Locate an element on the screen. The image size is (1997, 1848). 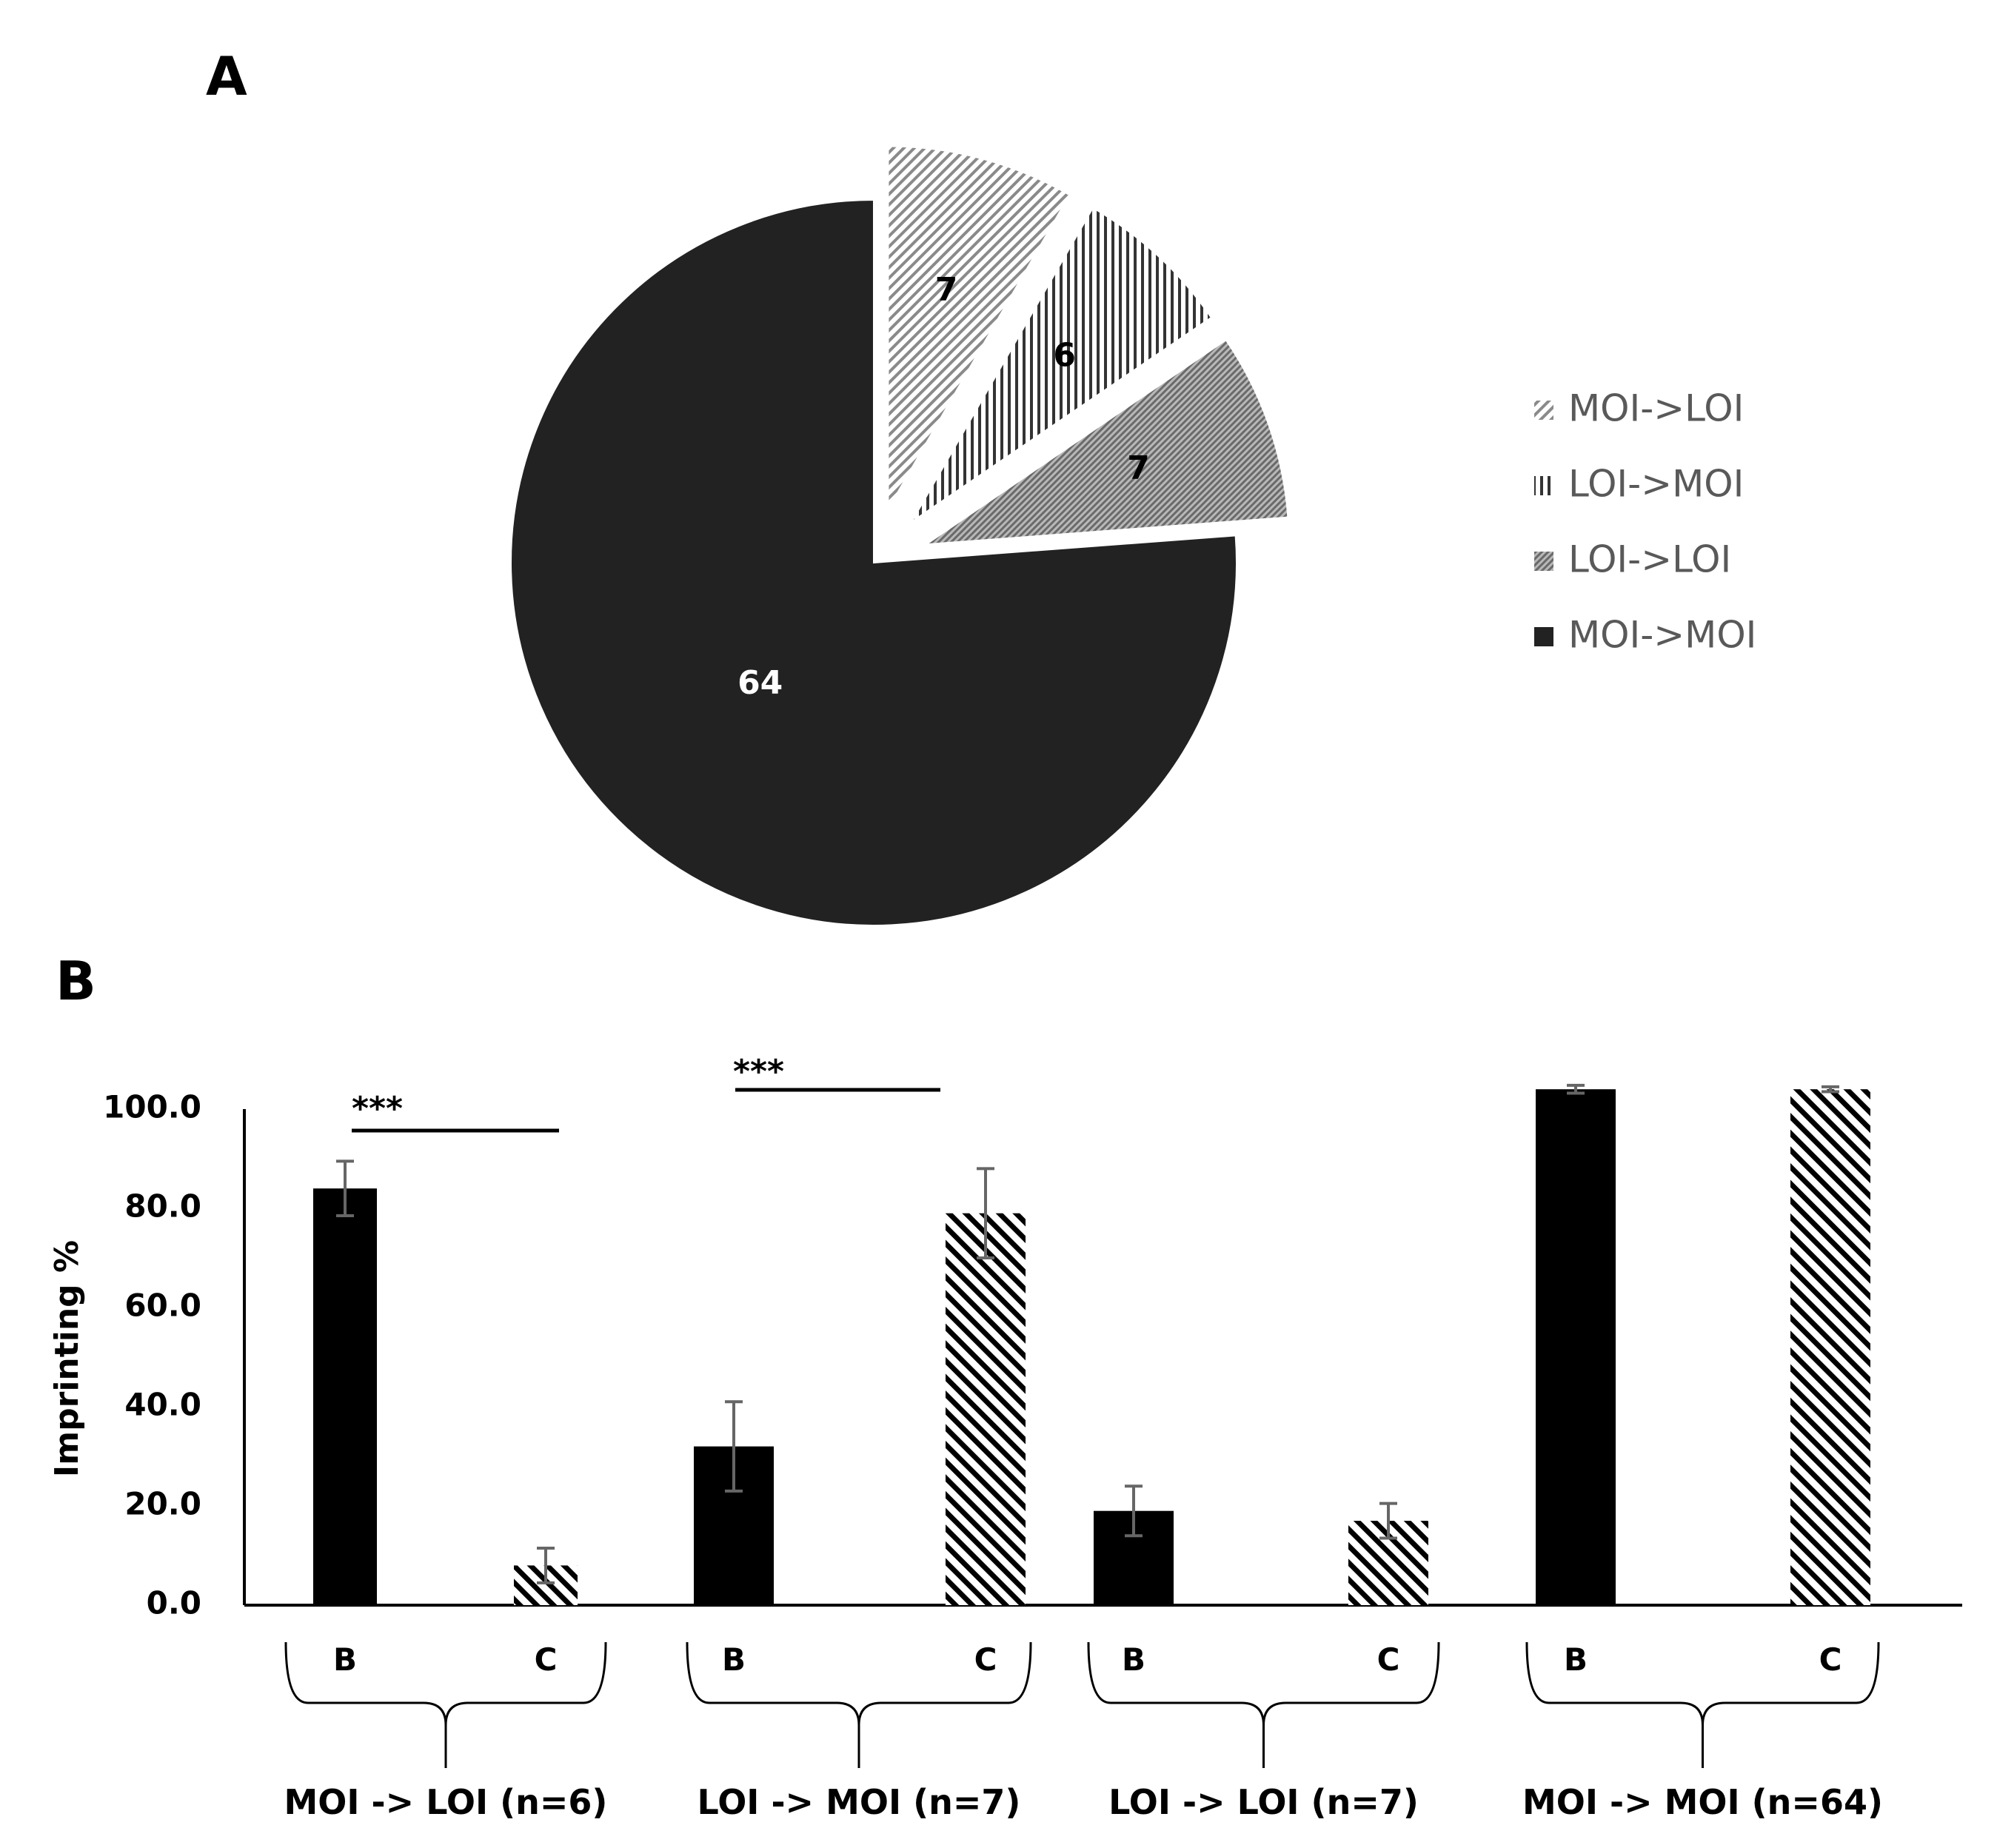
y-tick-label: 20.0 is located at coordinates (163, 1504).